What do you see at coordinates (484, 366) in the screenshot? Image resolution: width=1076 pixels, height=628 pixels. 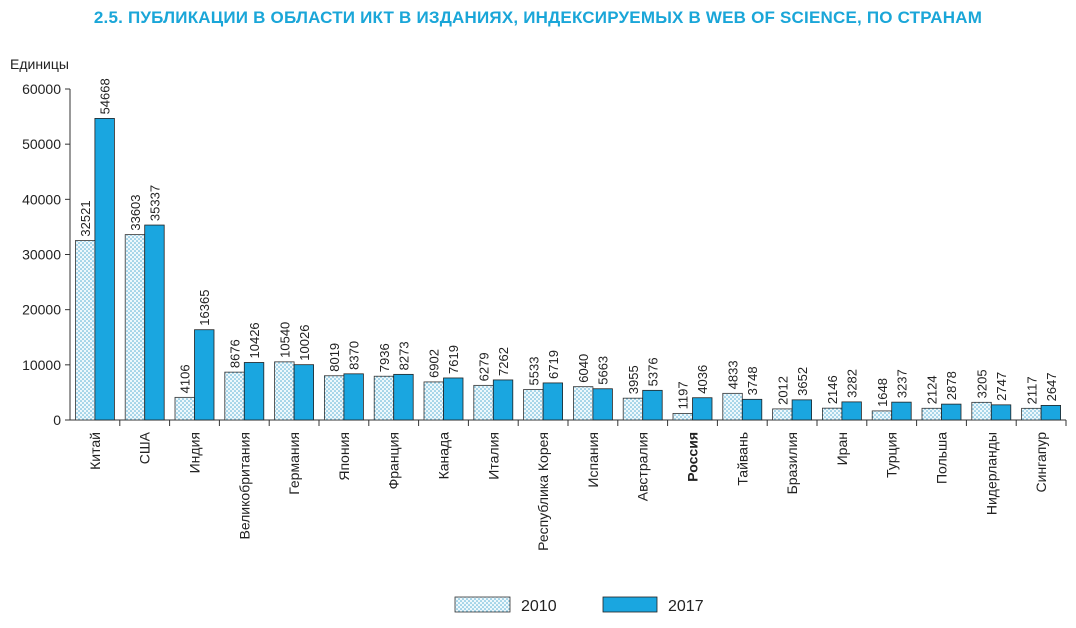 I see `value-label-2010: 6279` at bounding box center [484, 366].